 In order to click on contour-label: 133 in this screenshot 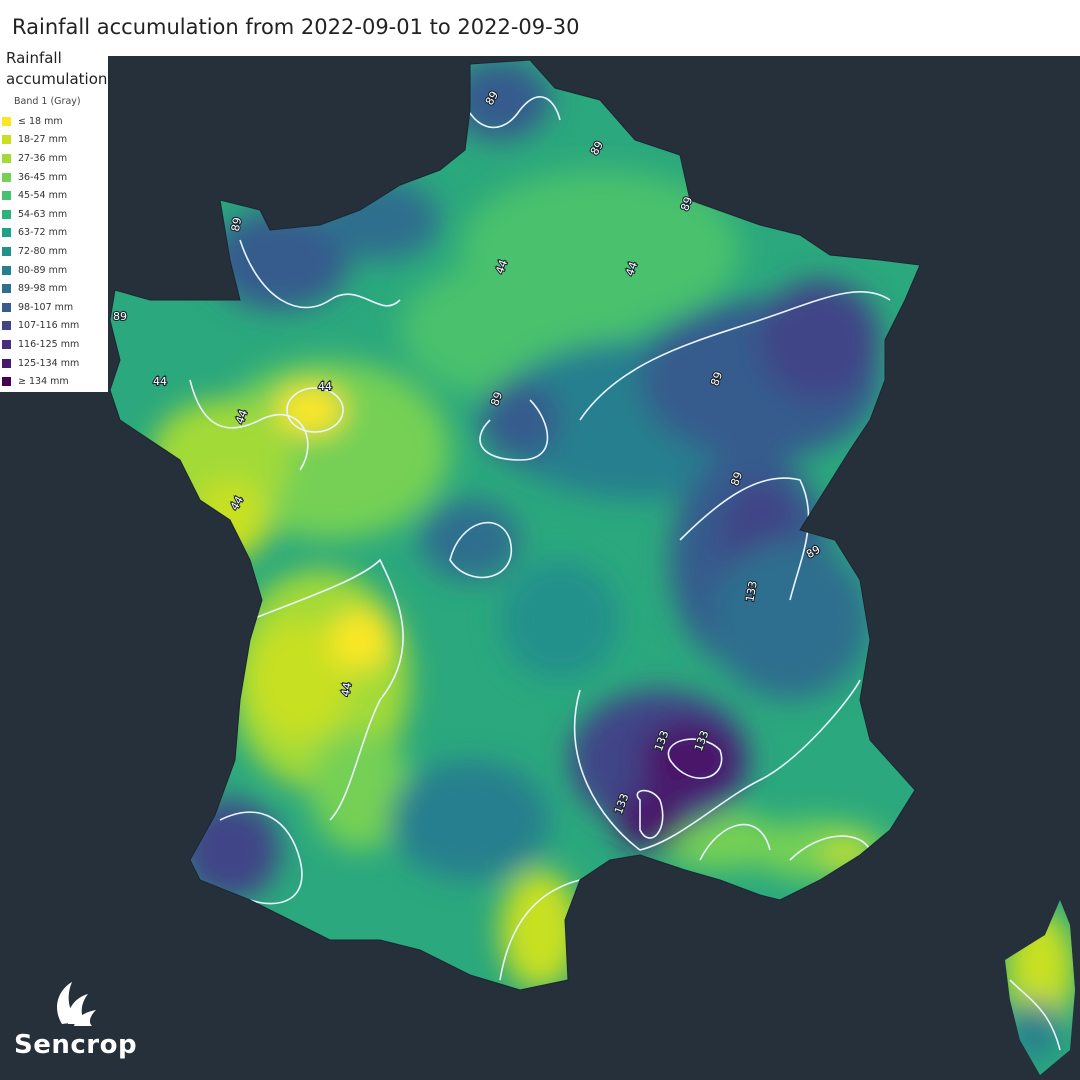, I will do `click(751, 591)`.